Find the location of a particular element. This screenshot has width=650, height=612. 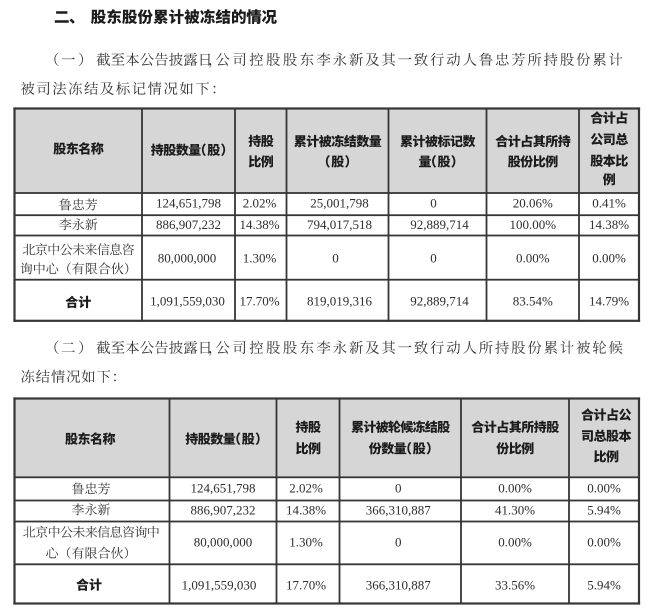

svg-text: 14.79% is located at coordinates (609, 300).